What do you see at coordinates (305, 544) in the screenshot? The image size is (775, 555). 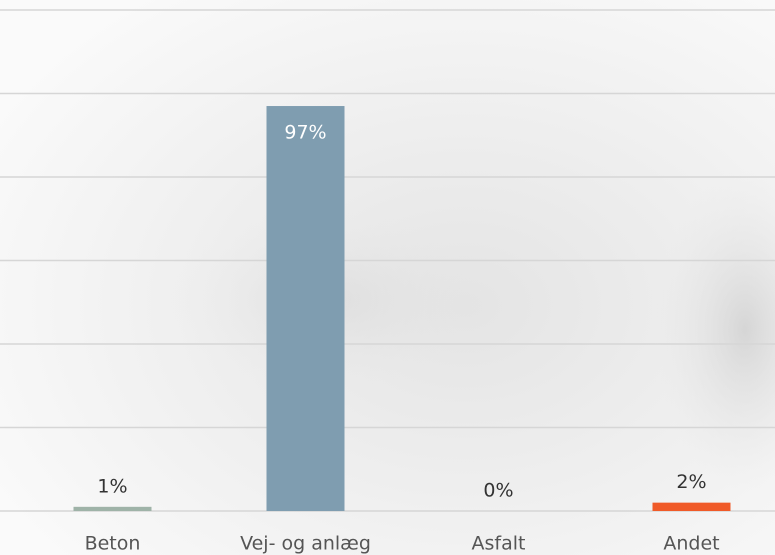 I see `x-tick-label: Vej- og anlæg` at bounding box center [305, 544].